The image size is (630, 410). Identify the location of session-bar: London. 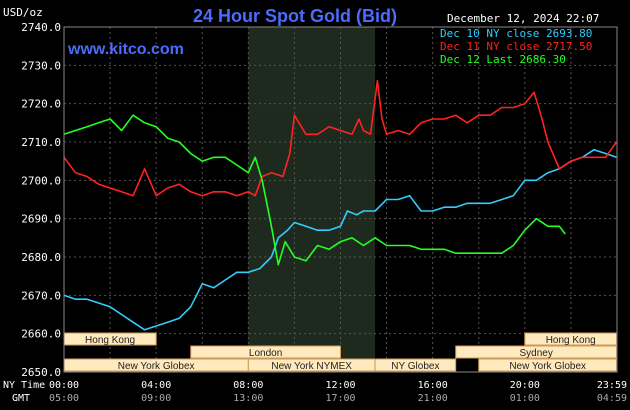
(265, 352).